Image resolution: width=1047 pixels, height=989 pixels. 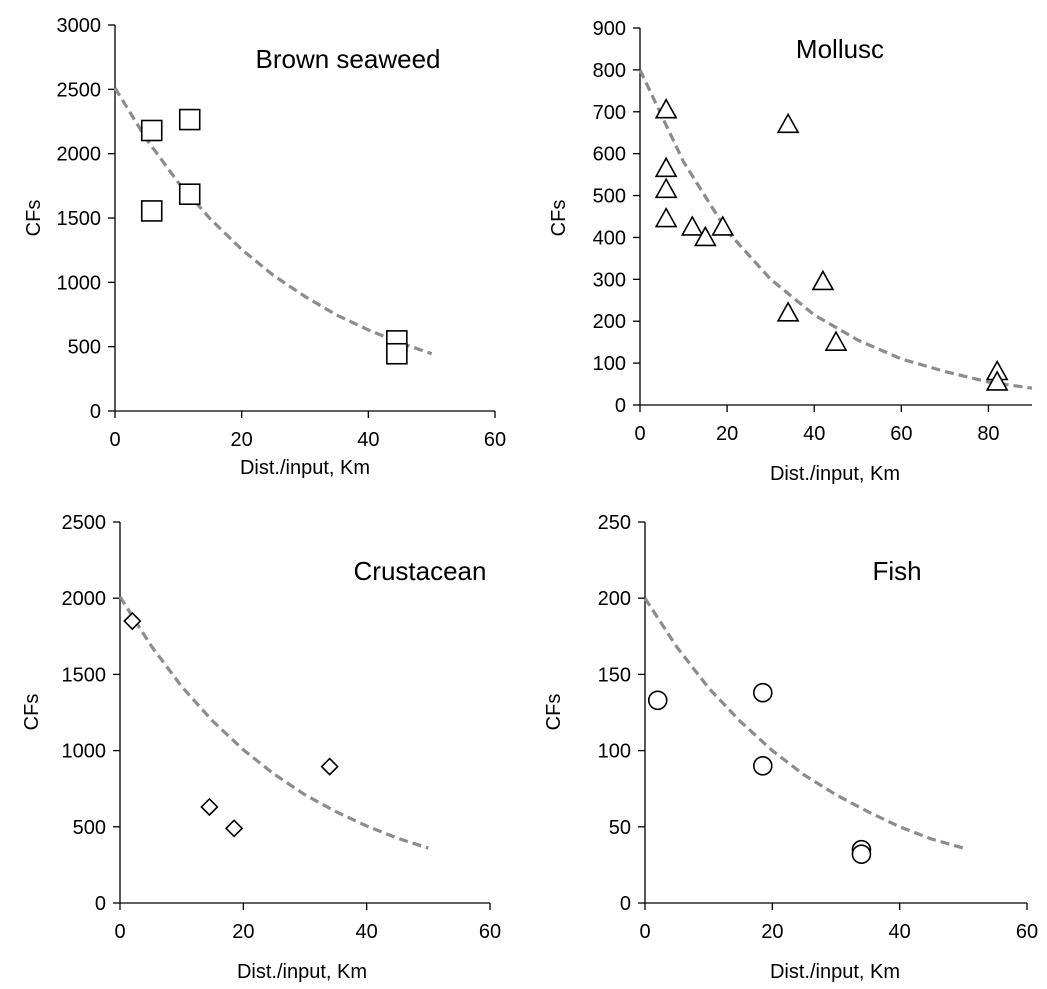 What do you see at coordinates (609, 71) in the screenshot?
I see `y-tick-label: 800` at bounding box center [609, 71].